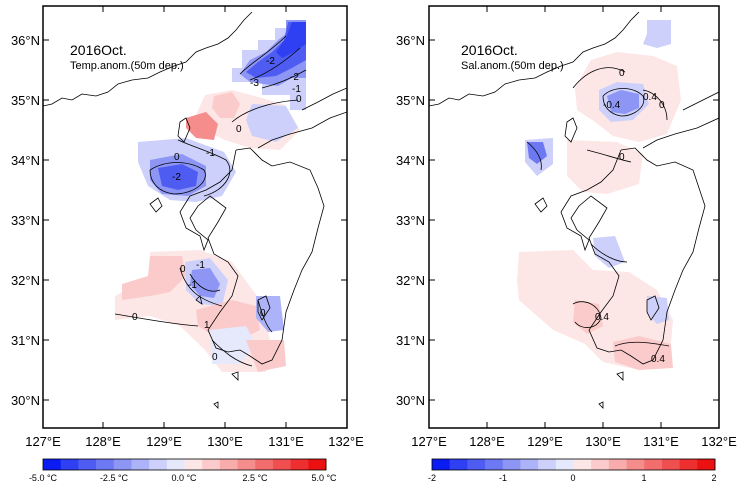  What do you see at coordinates (639, 241) in the screenshot?
I see `coastline-kyushu` at bounding box center [639, 241].